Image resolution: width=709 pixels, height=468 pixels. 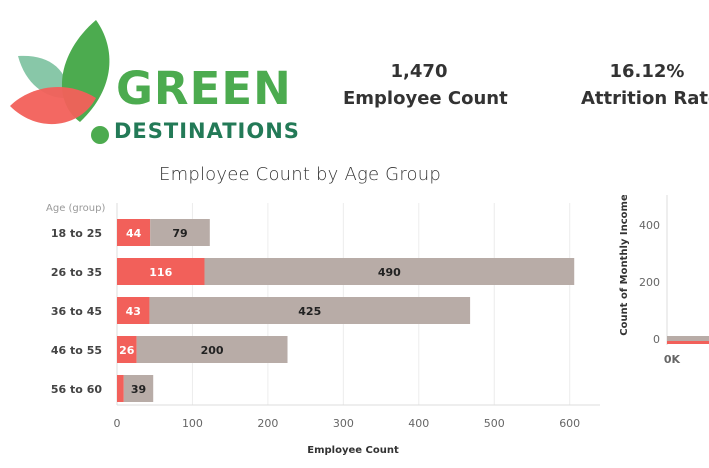 I want to click on employee-count-value: 1,470, so click(x=419, y=71).